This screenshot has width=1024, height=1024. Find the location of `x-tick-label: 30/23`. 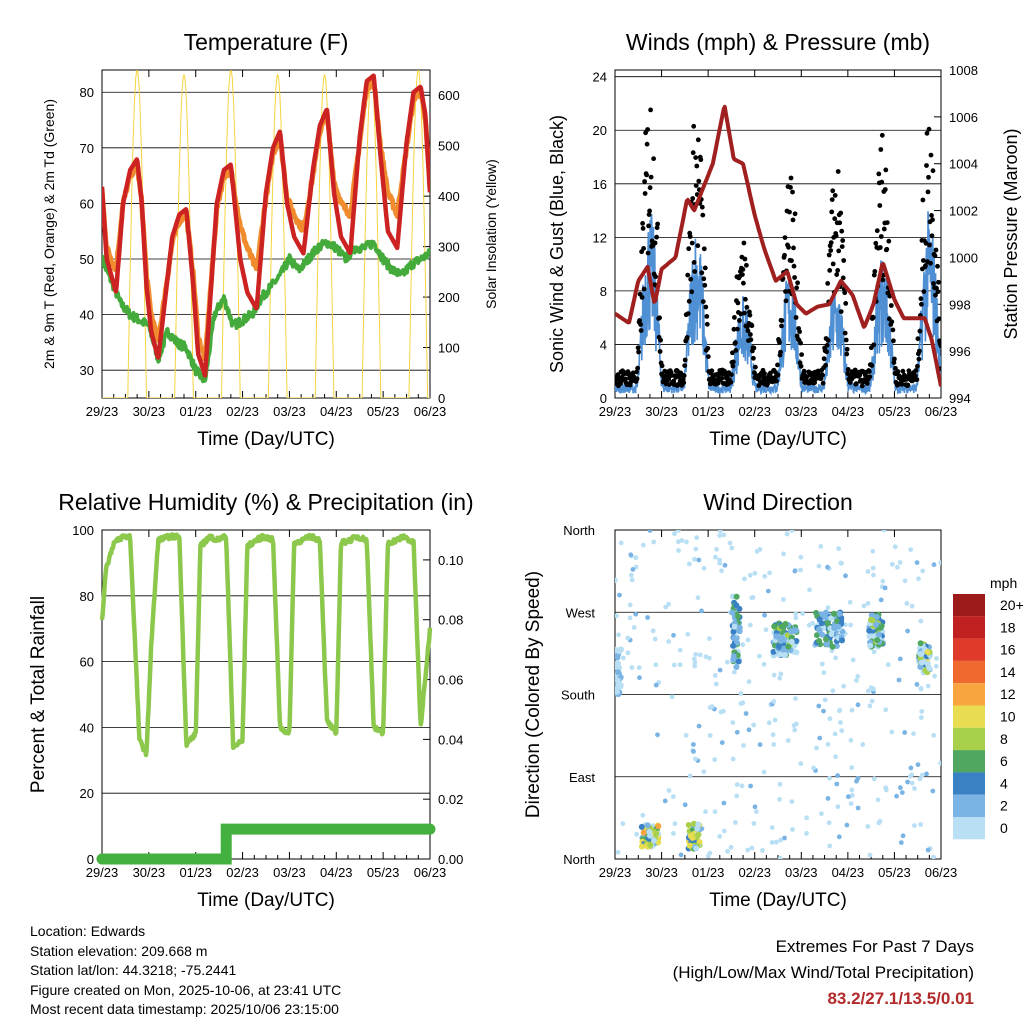

x-tick-label: 30/23 is located at coordinates (661, 411).